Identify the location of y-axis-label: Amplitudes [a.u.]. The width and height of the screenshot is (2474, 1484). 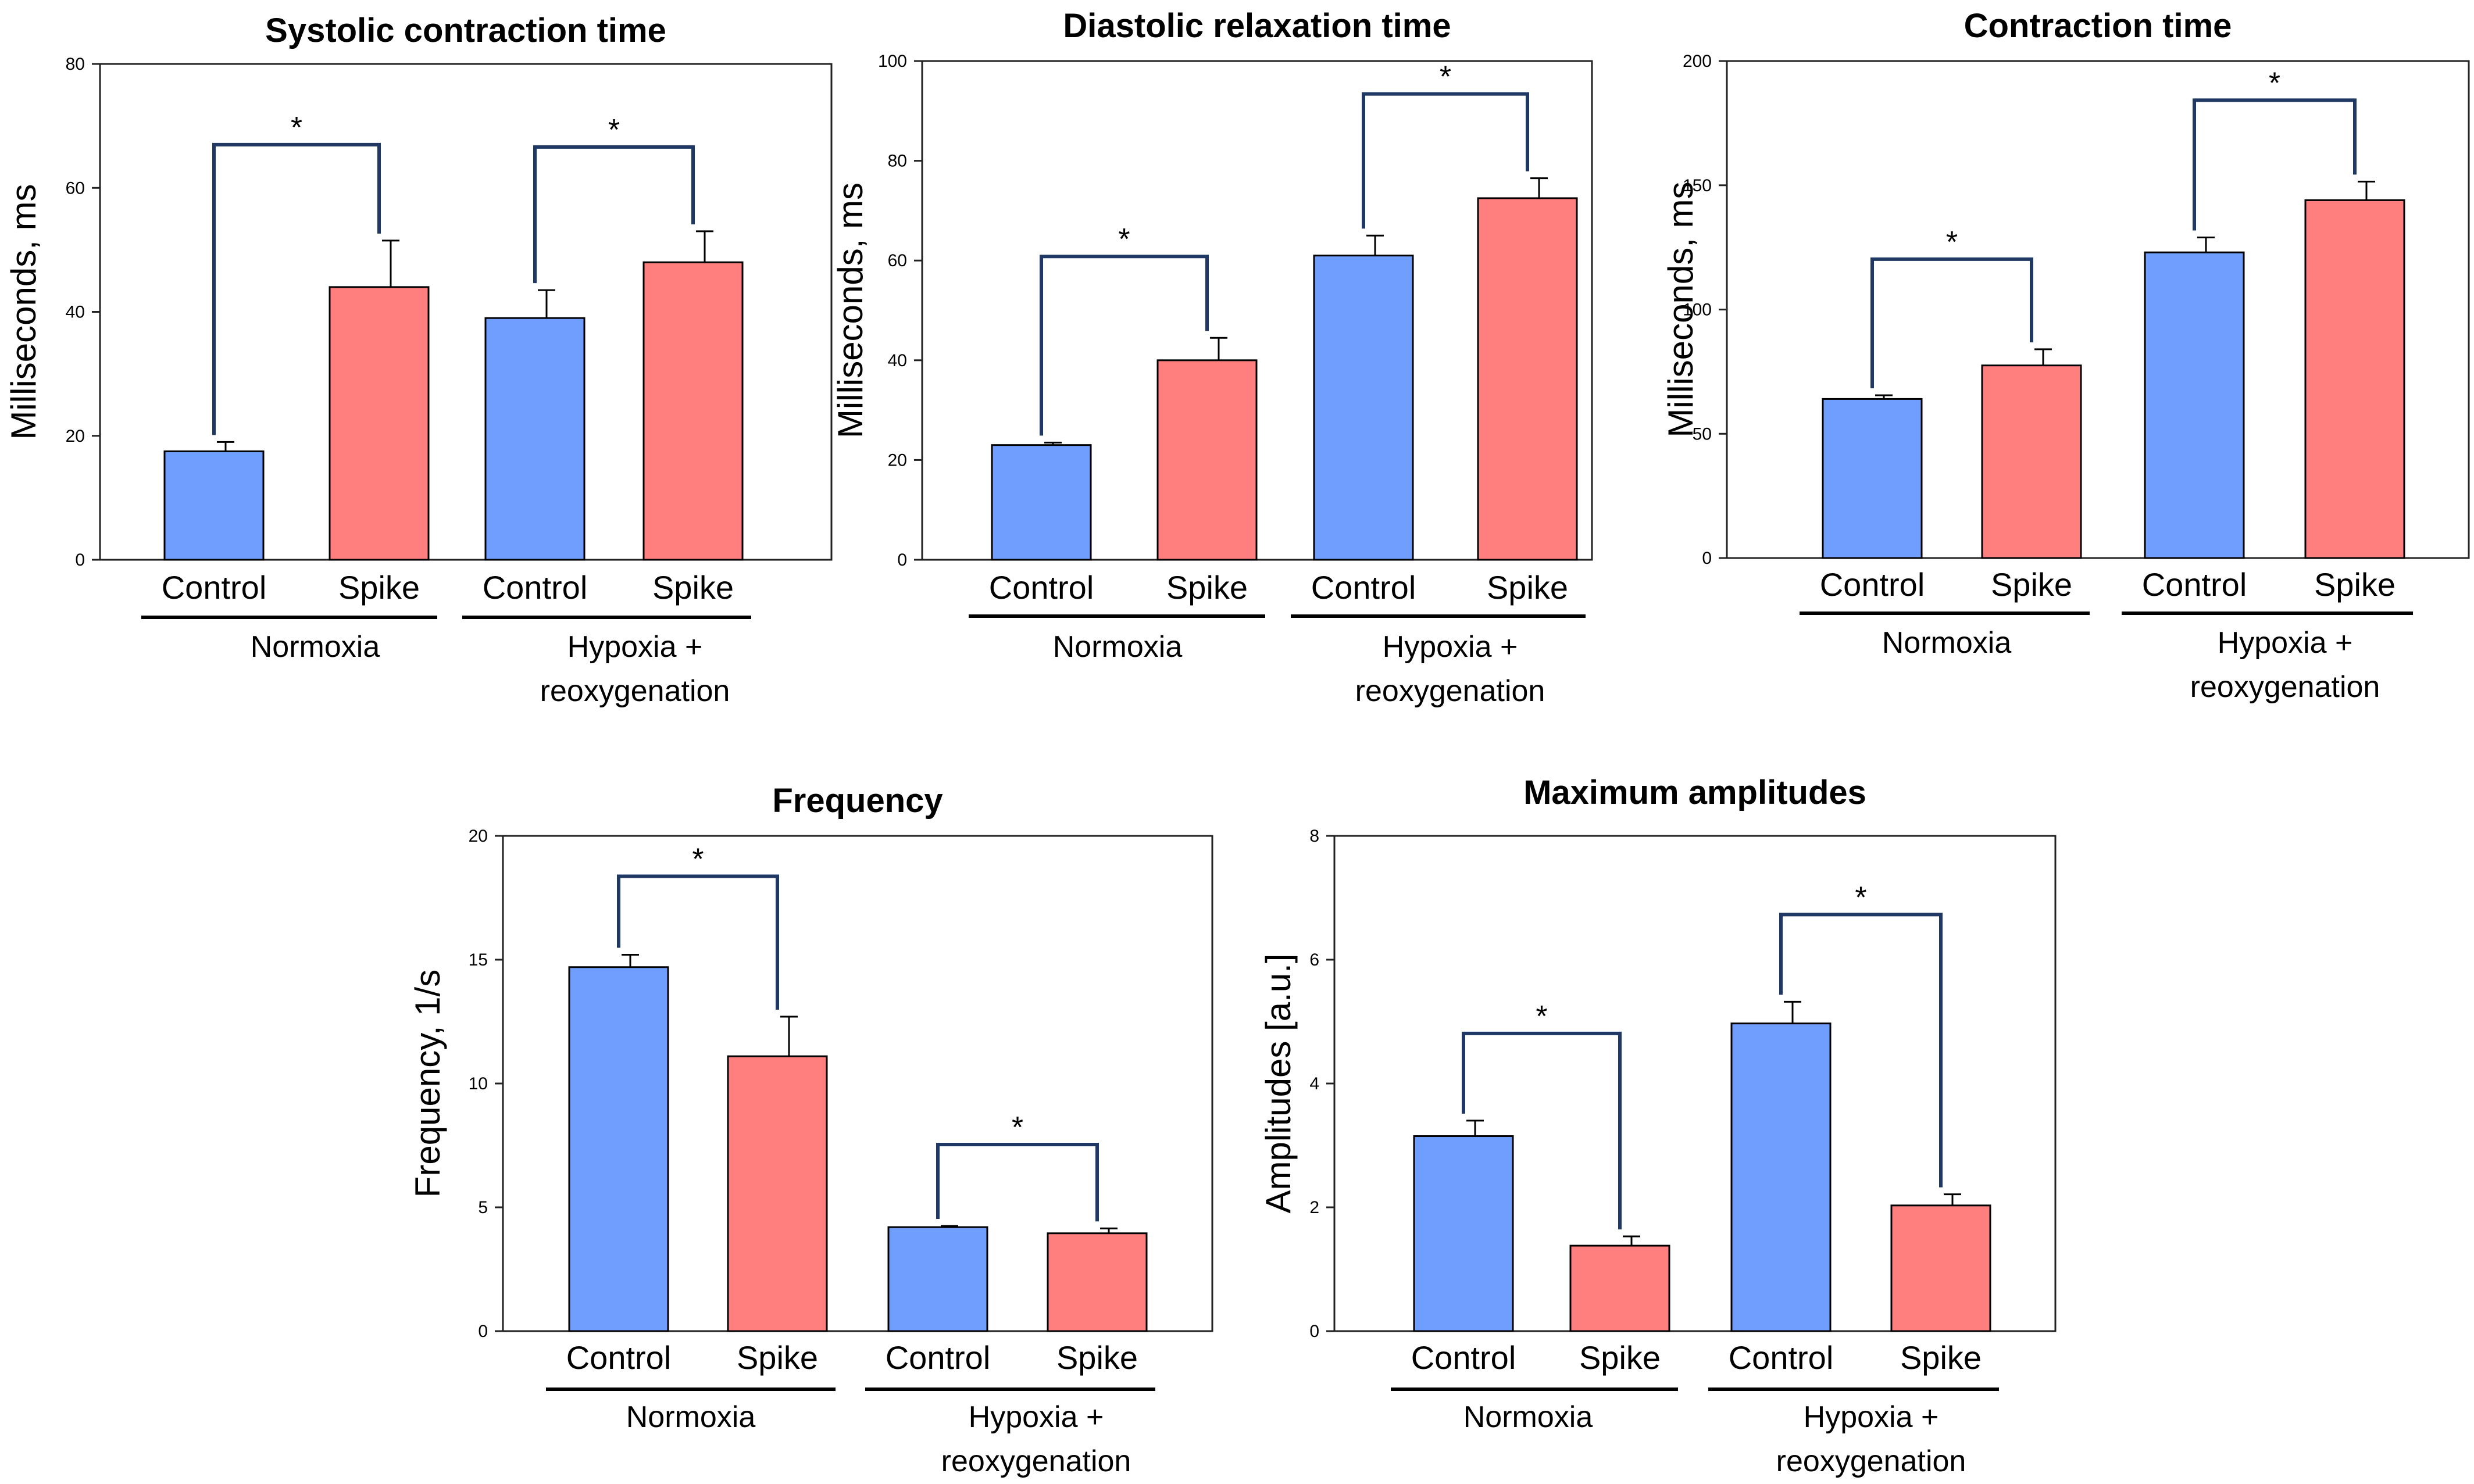
(1278, 1084).